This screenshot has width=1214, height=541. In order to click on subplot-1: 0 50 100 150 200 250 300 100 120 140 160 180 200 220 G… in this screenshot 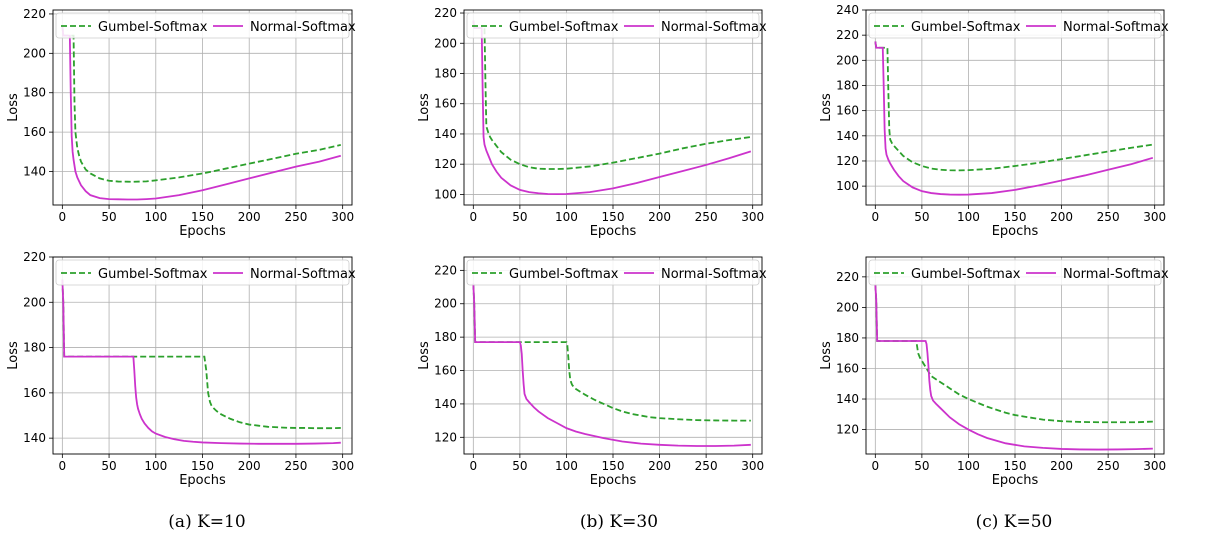, I will do `click(592, 122)`.